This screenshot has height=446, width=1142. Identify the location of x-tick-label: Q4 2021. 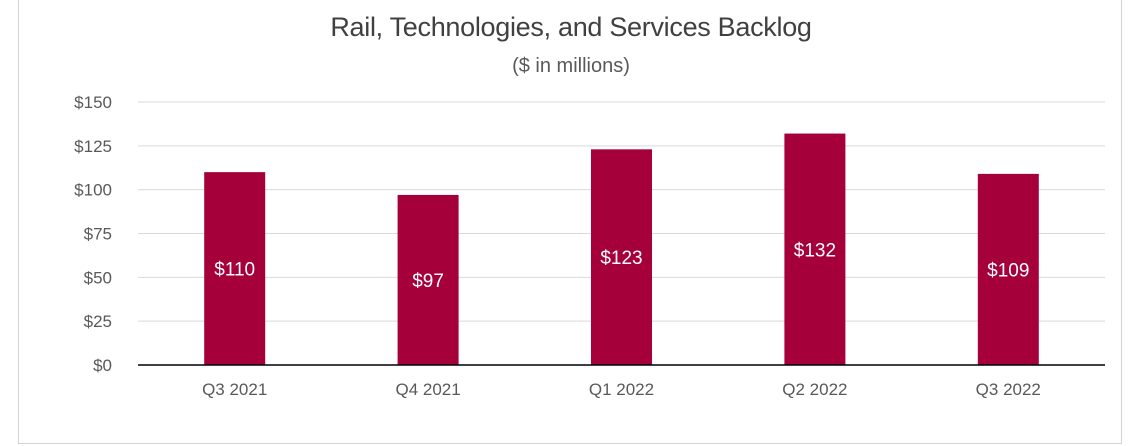
(427, 389).